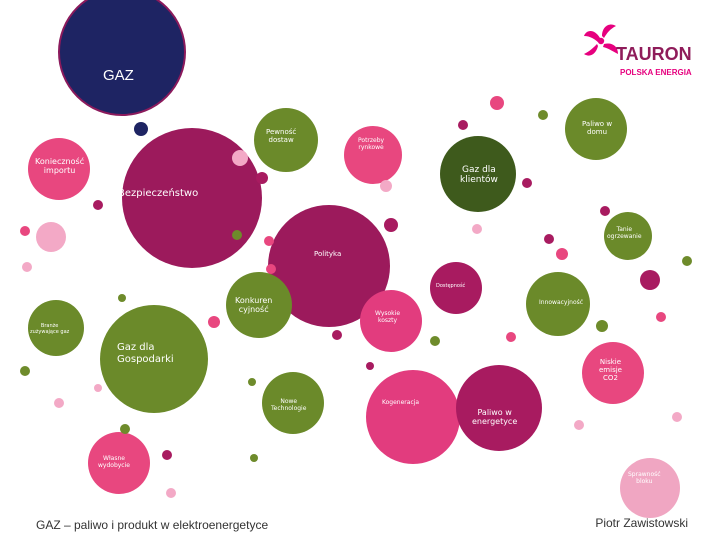 Image resolution: width=720 pixels, height=540 pixels. I want to click on wysokie-koszty-circle, so click(391, 321).